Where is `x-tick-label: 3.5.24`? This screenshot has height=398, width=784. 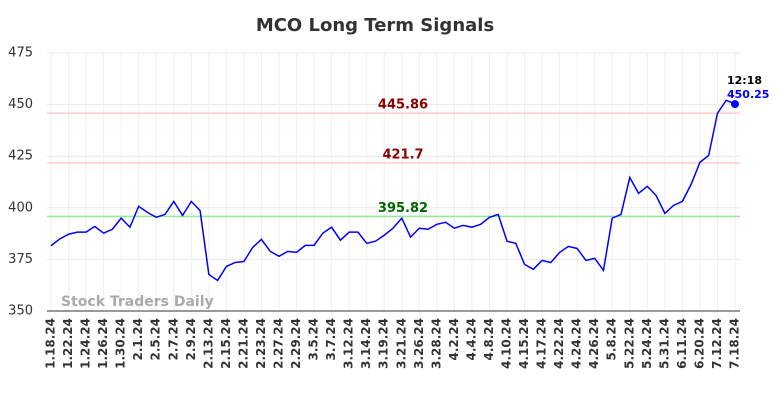 x-tick-label: 3.5.24 is located at coordinates (314, 339).